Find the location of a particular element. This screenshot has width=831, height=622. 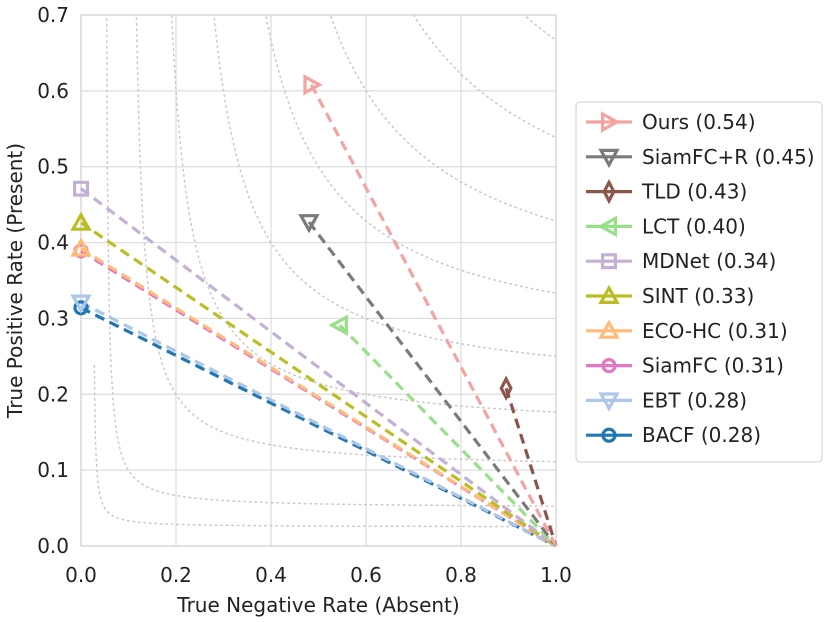

legend-item: Ours (0.54) is located at coordinates (671, 122).